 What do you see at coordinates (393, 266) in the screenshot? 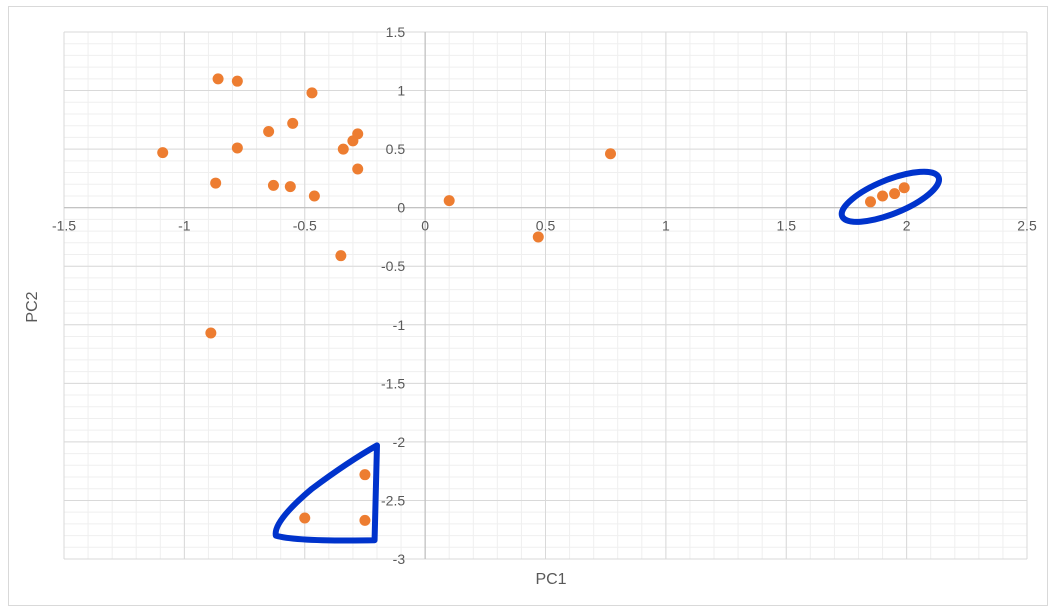
I see `y-tick-label: -0.5` at bounding box center [393, 266].